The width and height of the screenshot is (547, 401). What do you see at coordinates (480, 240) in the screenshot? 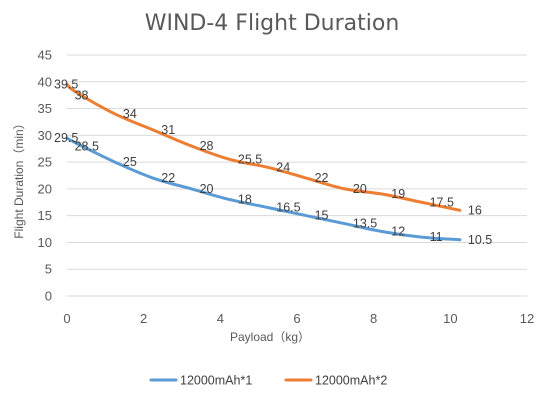
I see `data-label: 10.5` at bounding box center [480, 240].